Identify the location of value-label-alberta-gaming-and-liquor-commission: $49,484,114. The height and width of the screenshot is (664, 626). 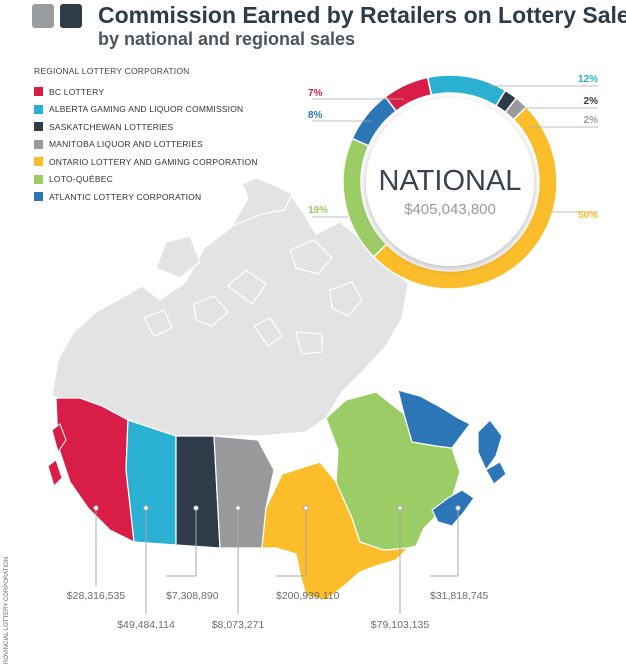
(146, 625).